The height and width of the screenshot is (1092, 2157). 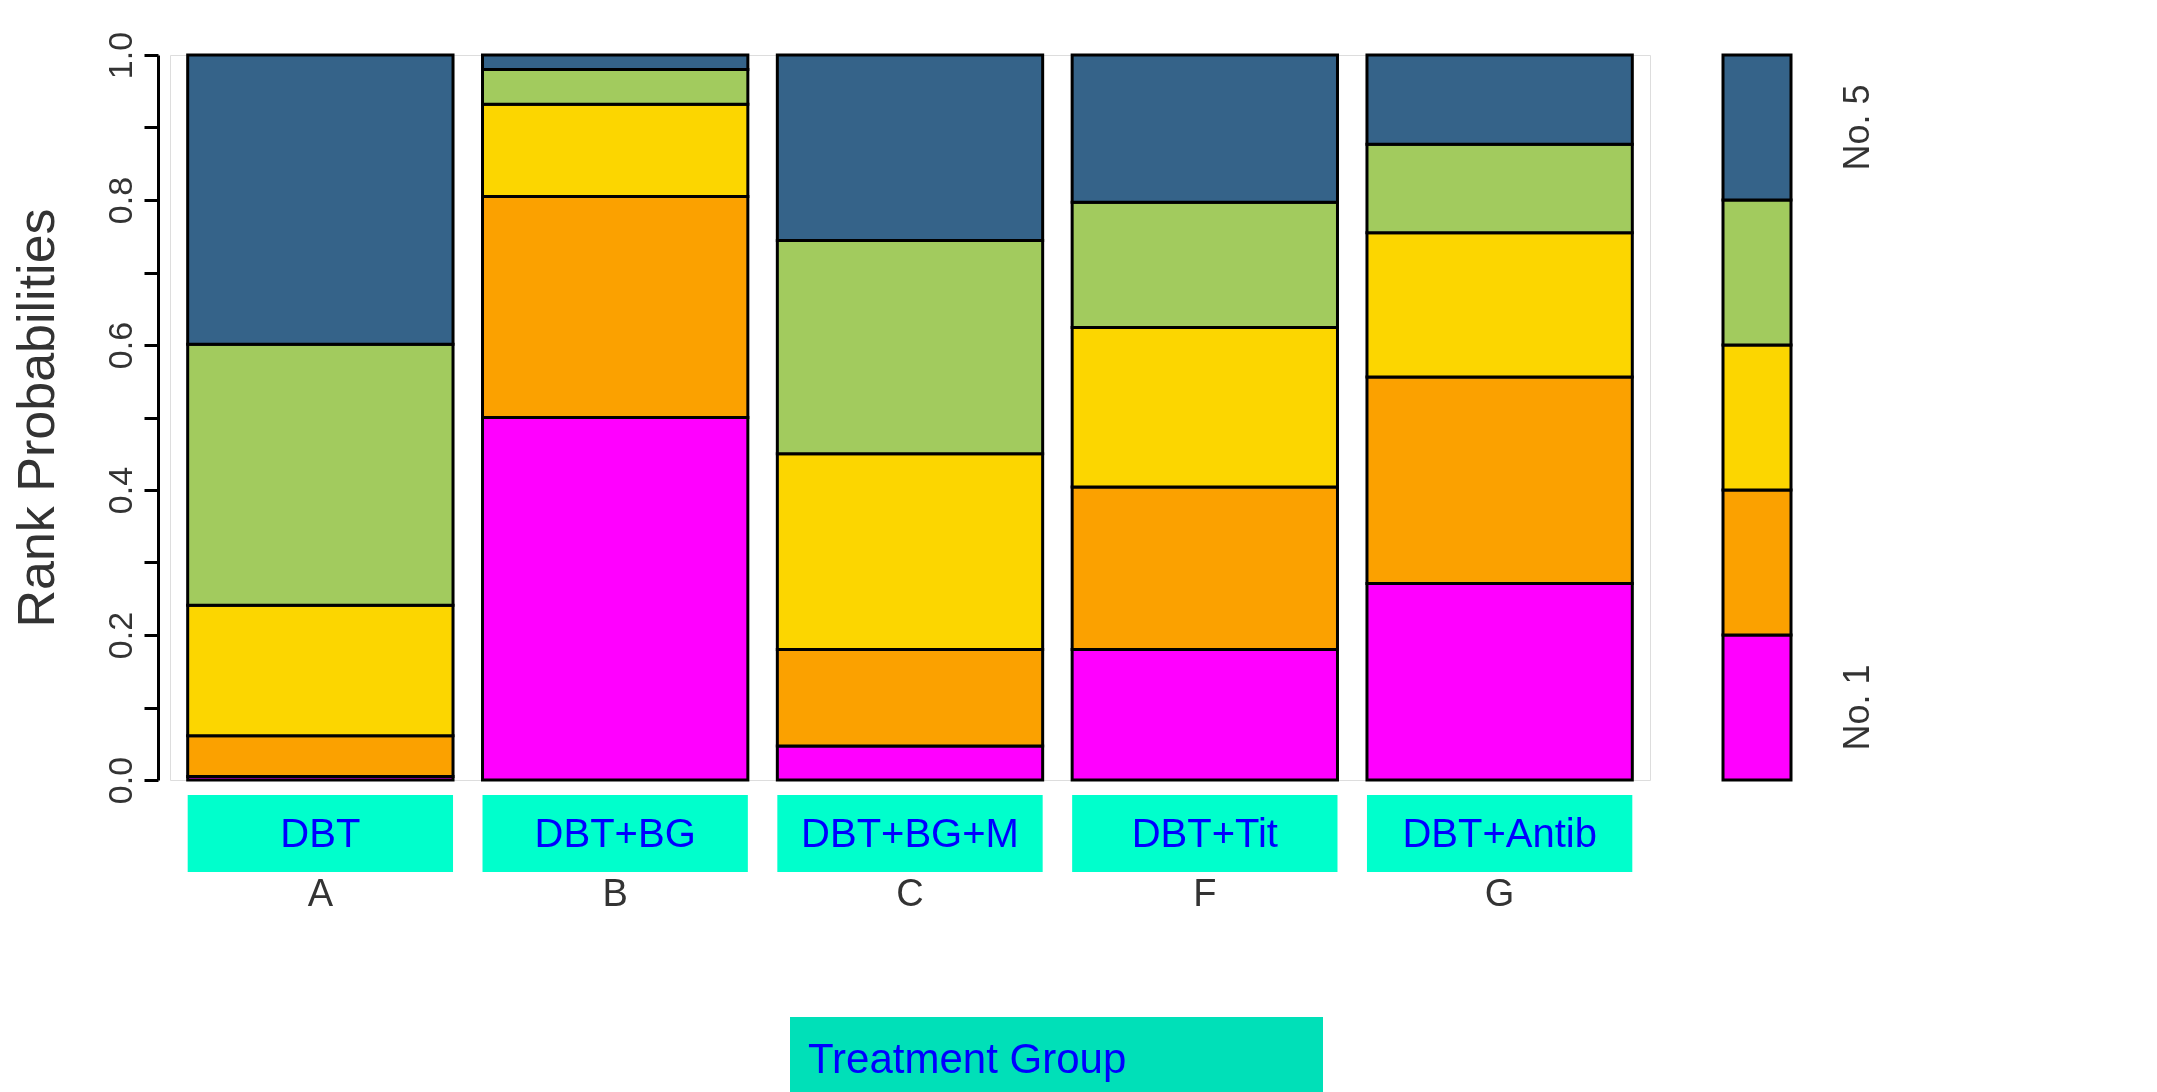 What do you see at coordinates (320, 833) in the screenshot?
I see `text: DBT` at bounding box center [320, 833].